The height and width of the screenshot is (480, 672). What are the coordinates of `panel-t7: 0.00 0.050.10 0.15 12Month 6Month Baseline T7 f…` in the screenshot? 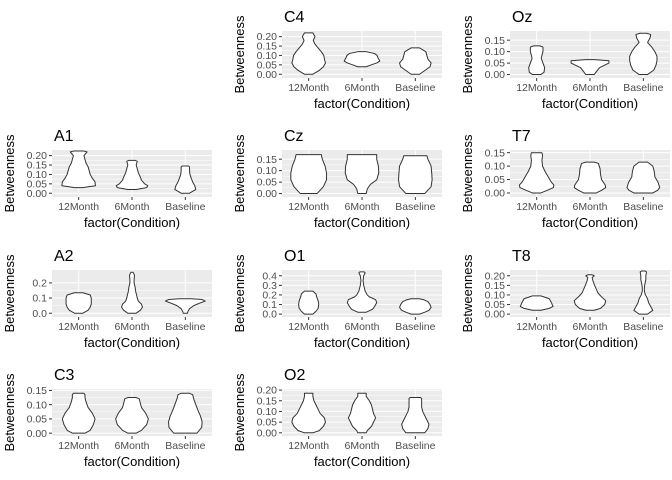 It's located at (565, 179).